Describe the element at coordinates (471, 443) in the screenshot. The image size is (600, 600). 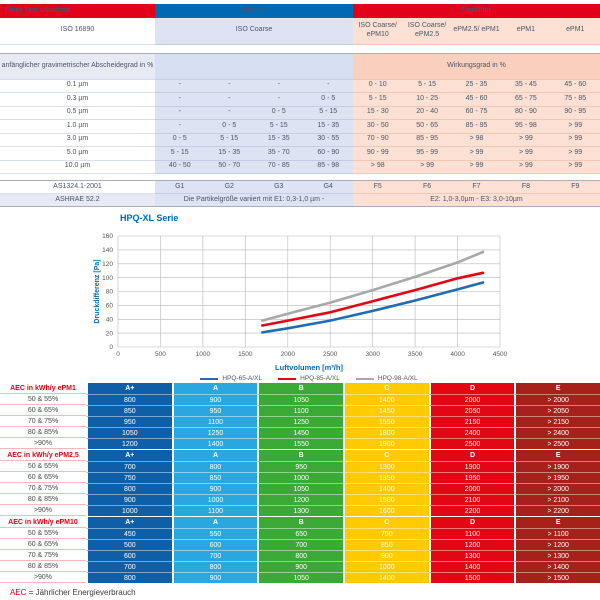
I see `aec-value-cell: 2500` at that location.